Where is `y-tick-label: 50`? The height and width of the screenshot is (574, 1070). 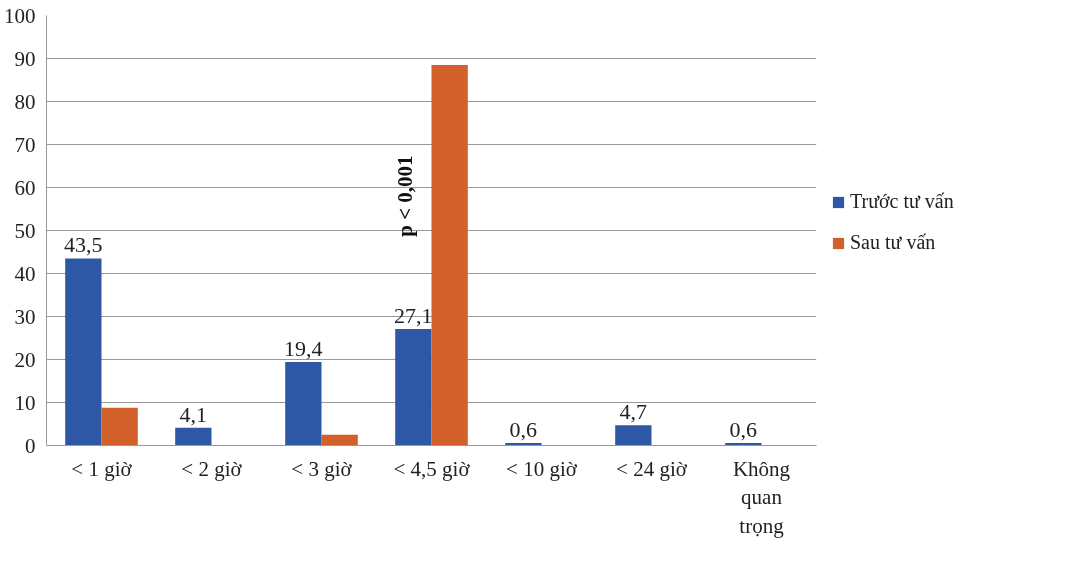
y-tick-label: 50 is located at coordinates (25, 230).